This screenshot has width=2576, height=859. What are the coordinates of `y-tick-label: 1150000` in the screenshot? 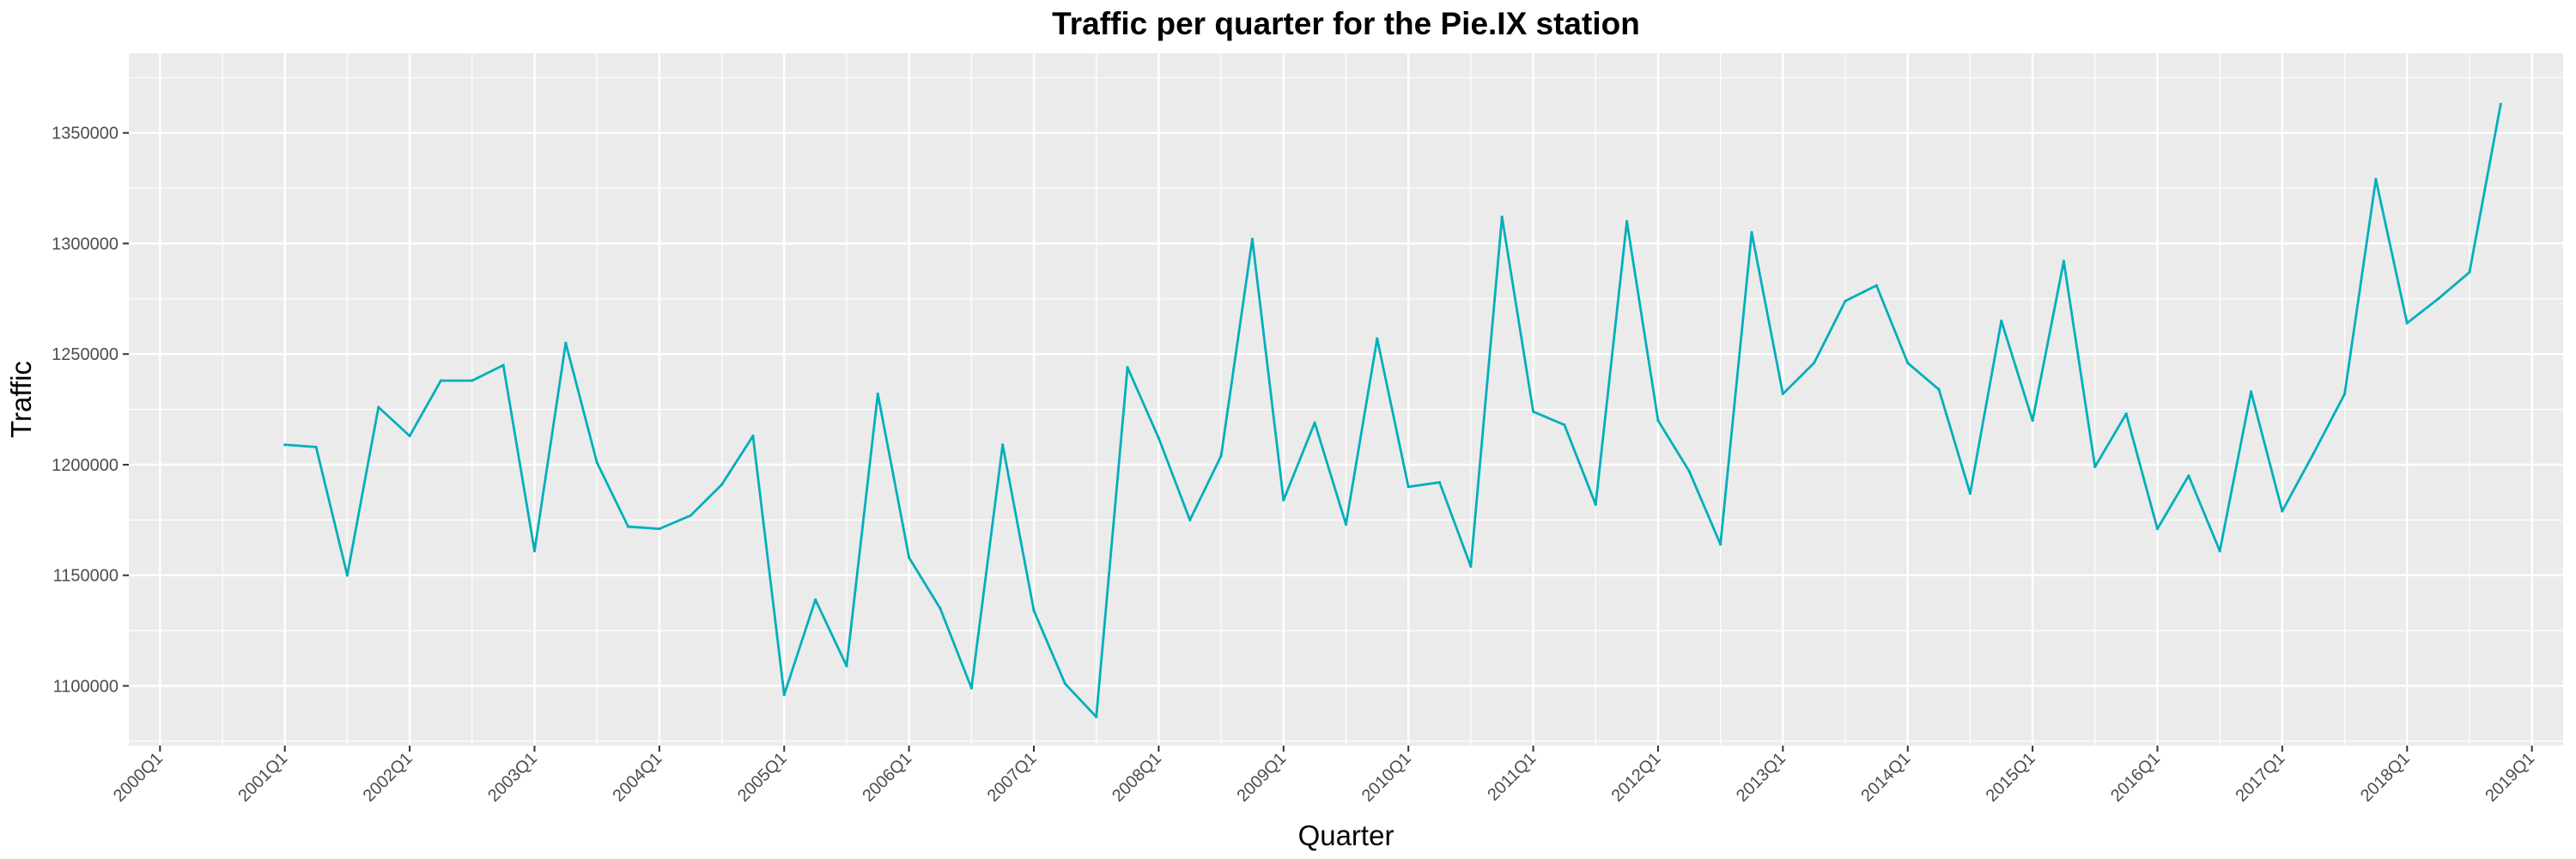 It's located at (85, 577).